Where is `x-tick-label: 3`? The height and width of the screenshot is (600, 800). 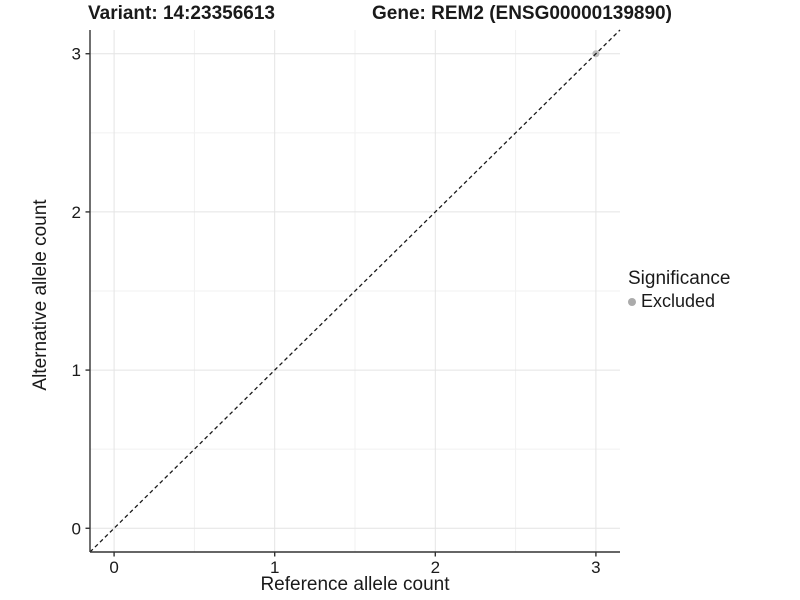
x-tick-label: 3 is located at coordinates (595, 567).